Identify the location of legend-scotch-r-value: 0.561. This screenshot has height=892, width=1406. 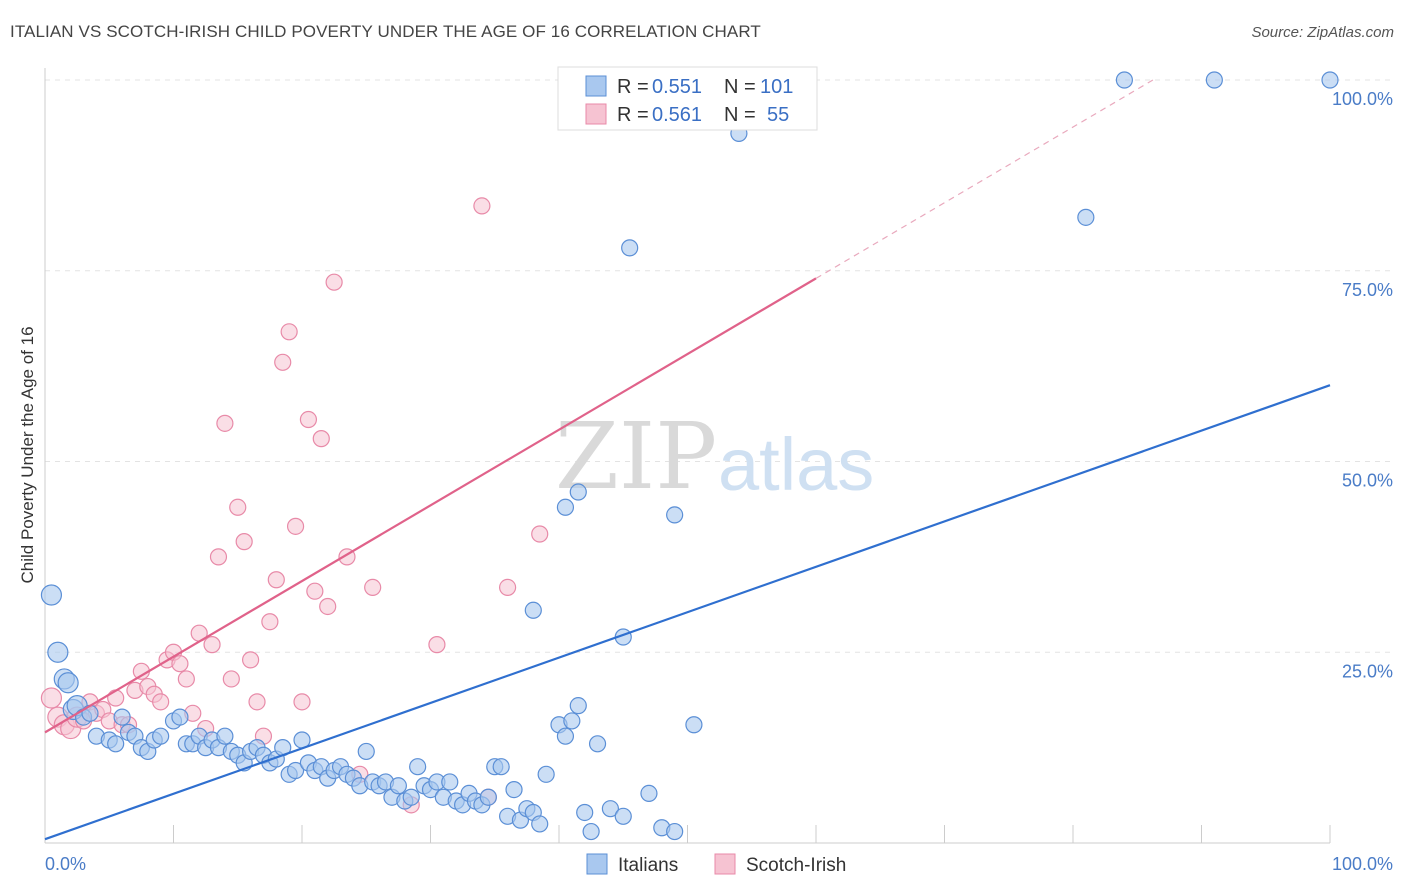
(677, 115).